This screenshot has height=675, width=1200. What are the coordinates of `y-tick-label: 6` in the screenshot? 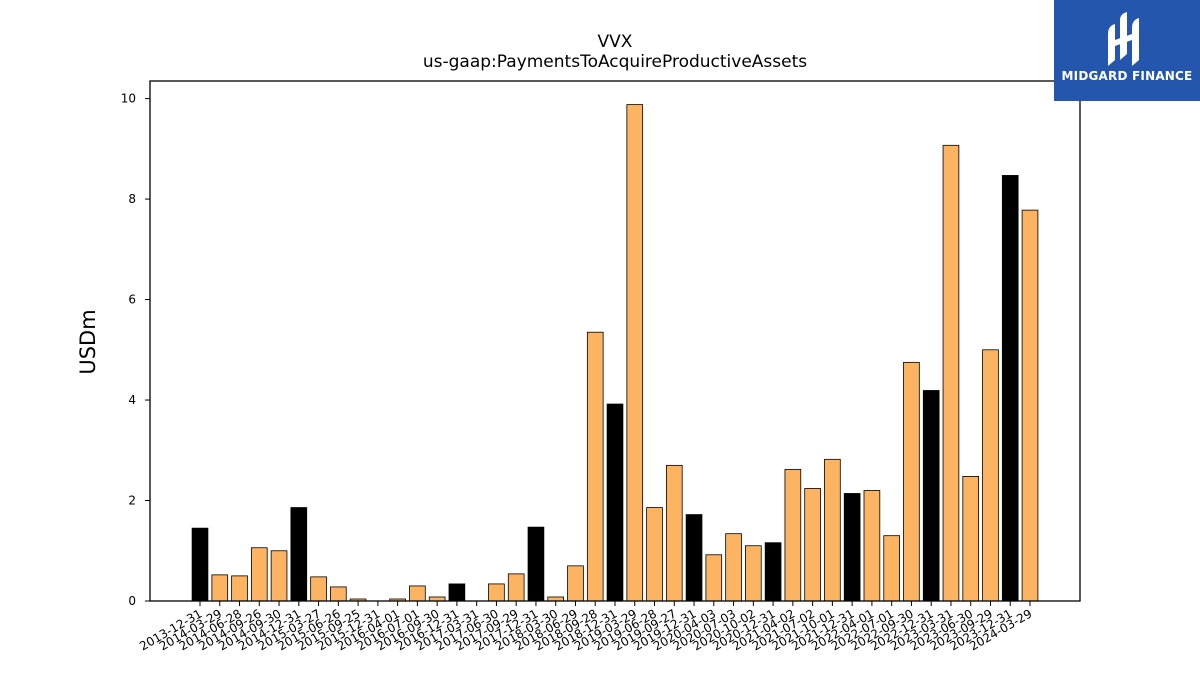 It's located at (132, 300).